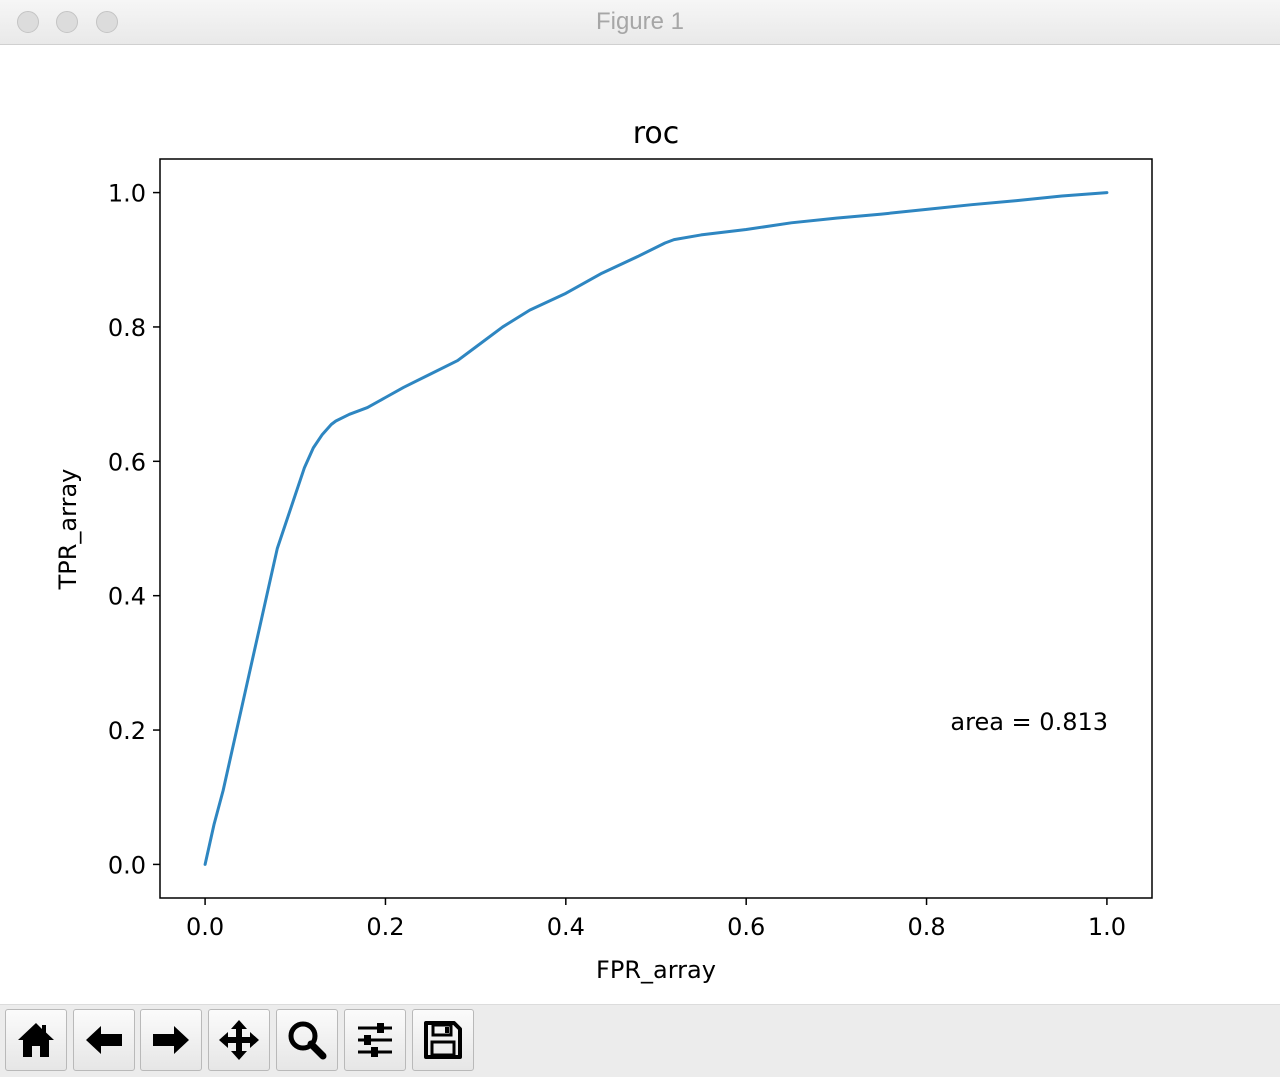 This screenshot has width=1280, height=1077. I want to click on forward-button, so click(171, 1040).